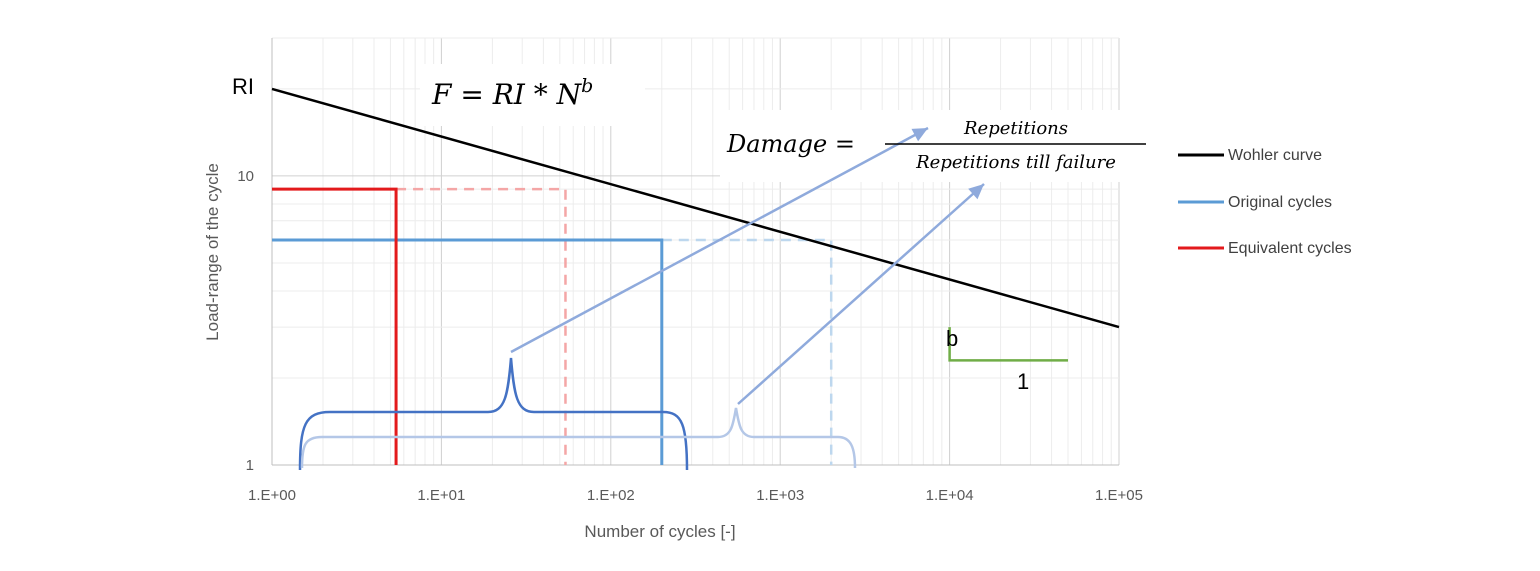 This screenshot has height=571, width=1540. What do you see at coordinates (245, 176) in the screenshot?
I see `y-tick-label: 10` at bounding box center [245, 176].